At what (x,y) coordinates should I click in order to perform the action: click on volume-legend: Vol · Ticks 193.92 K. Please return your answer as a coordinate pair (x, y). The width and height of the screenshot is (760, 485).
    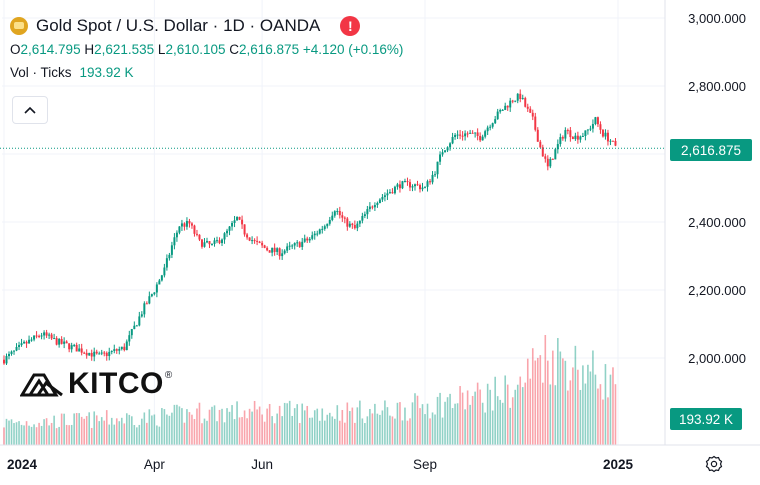
    Looking at the image, I should click on (206, 72).